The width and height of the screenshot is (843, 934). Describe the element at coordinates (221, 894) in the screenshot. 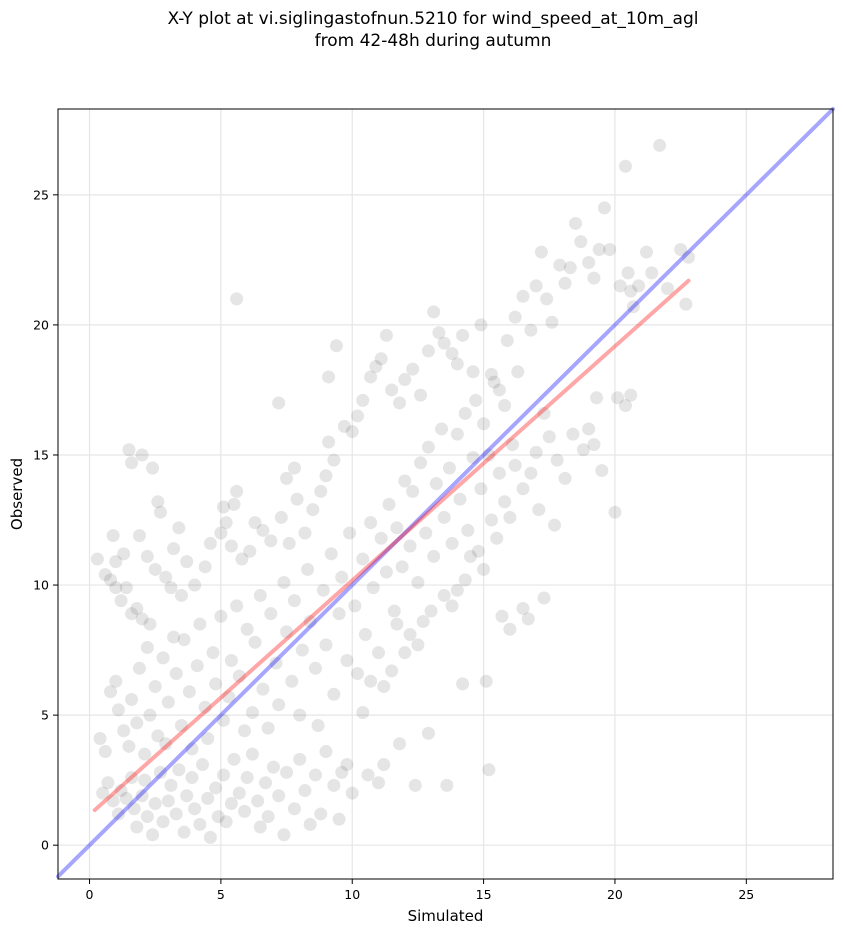

I see `x-tick-label: 5` at that location.